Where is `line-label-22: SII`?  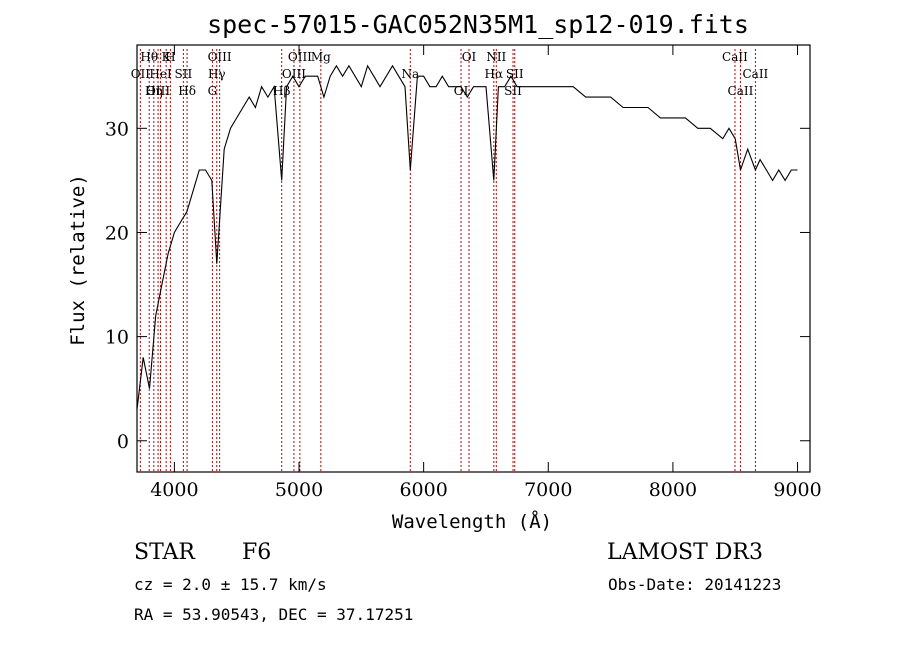 line-label-22: SII is located at coordinates (515, 74).